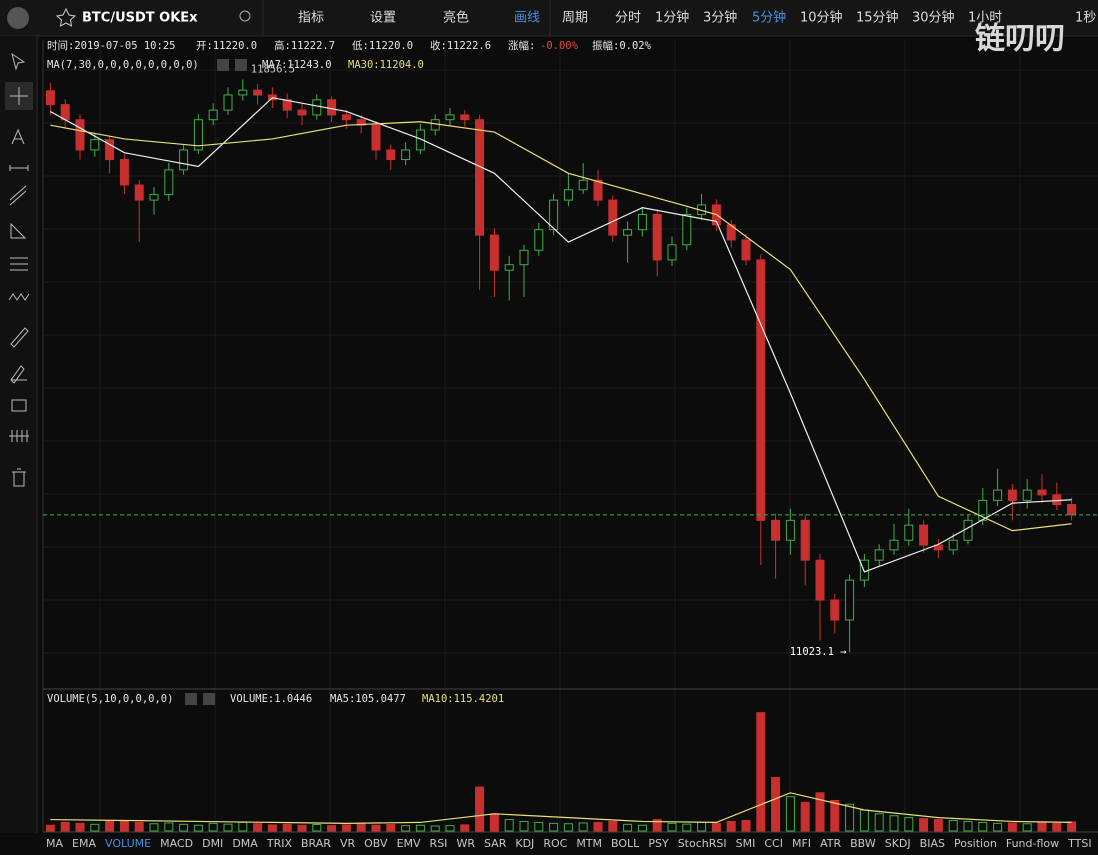 The image size is (1098, 855). What do you see at coordinates (456, 18) in the screenshot?
I see `menu-item: 亮色` at bounding box center [456, 18].